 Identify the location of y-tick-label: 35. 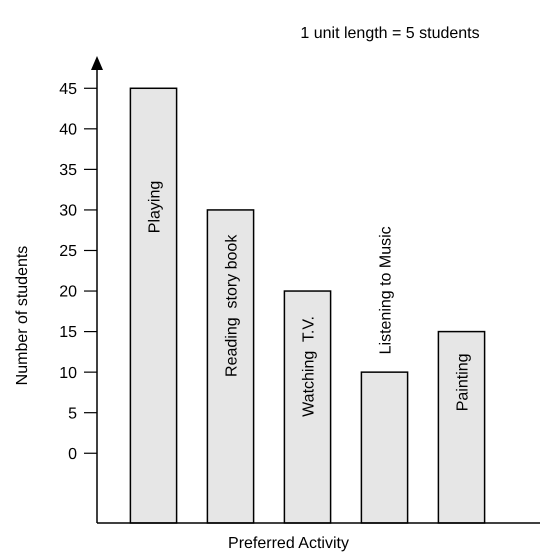
(68, 170).